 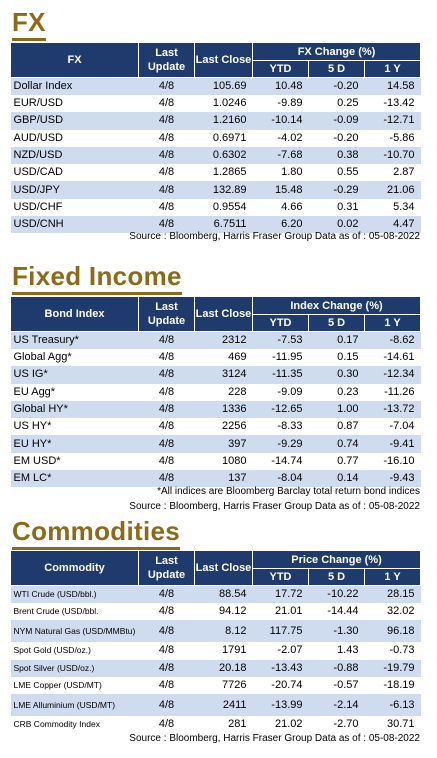 I want to click on row-5d: 0.15, so click(x=336, y=358).